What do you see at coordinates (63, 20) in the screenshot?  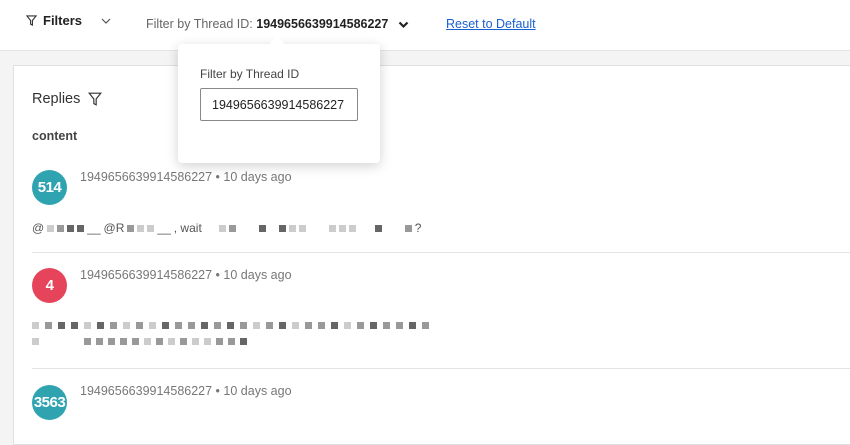 I see `filters-label: Filters` at bounding box center [63, 20].